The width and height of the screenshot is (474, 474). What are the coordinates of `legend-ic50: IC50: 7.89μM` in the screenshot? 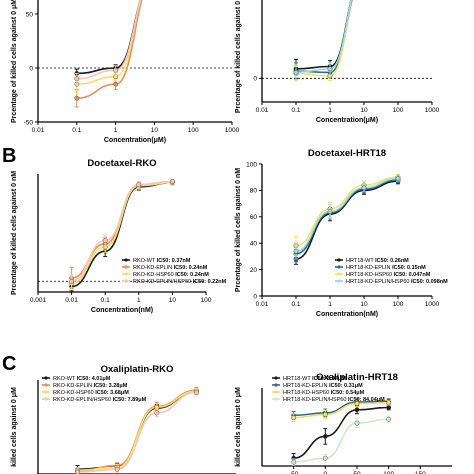 It's located at (130, 400).